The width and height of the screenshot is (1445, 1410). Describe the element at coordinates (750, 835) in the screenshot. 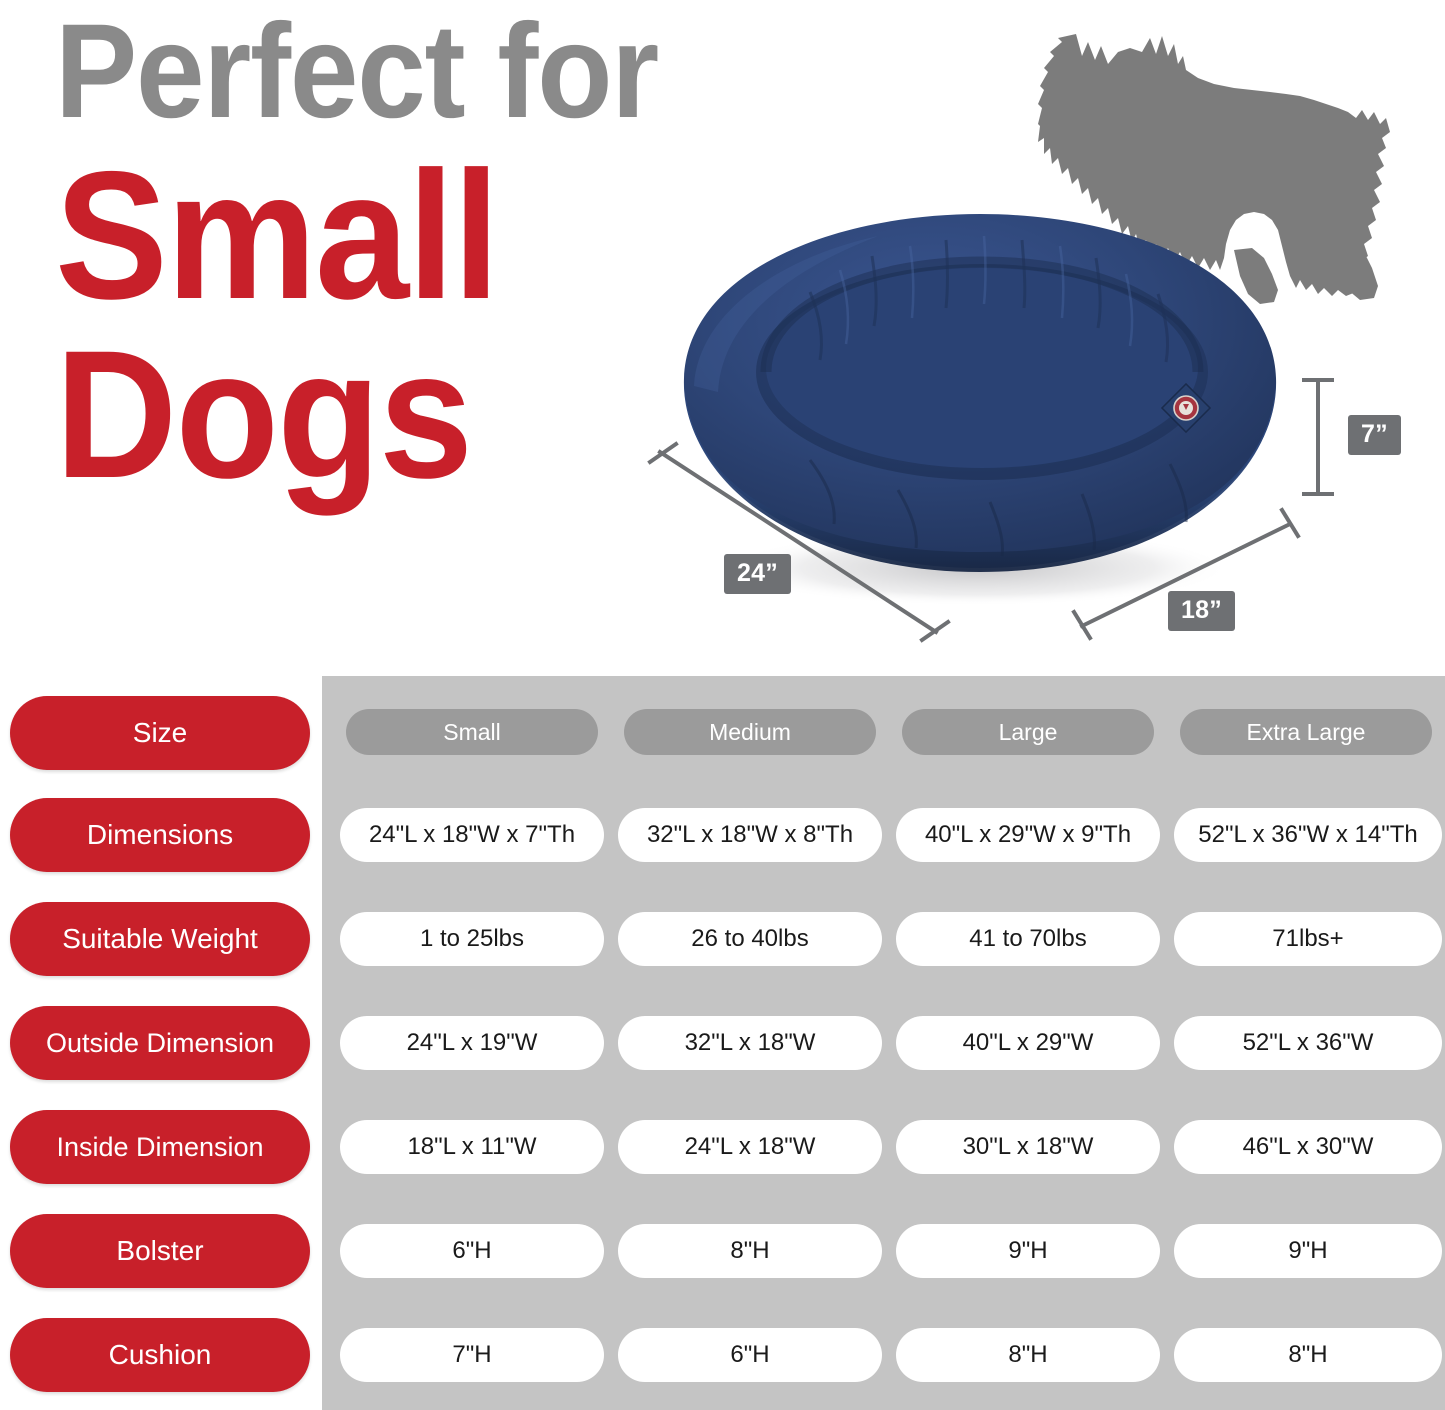

I see `cell-dimensions-medium: 32"L x 18"W x 8"Th` at that location.